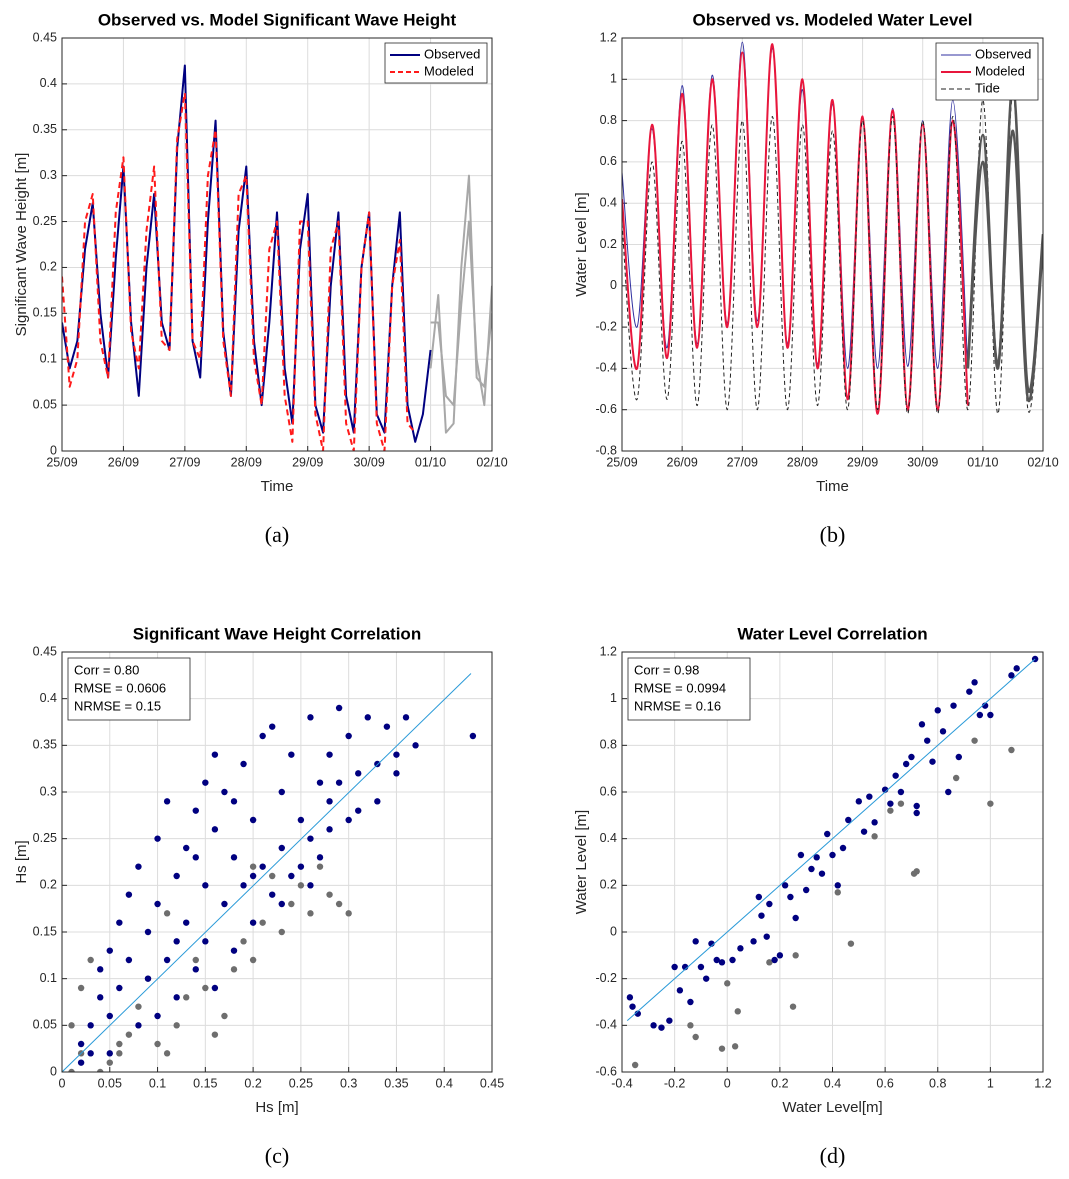 The image size is (1069, 1179). Describe the element at coordinates (184, 462) in the screenshot. I see `x-tick-label: 27/09` at that location.